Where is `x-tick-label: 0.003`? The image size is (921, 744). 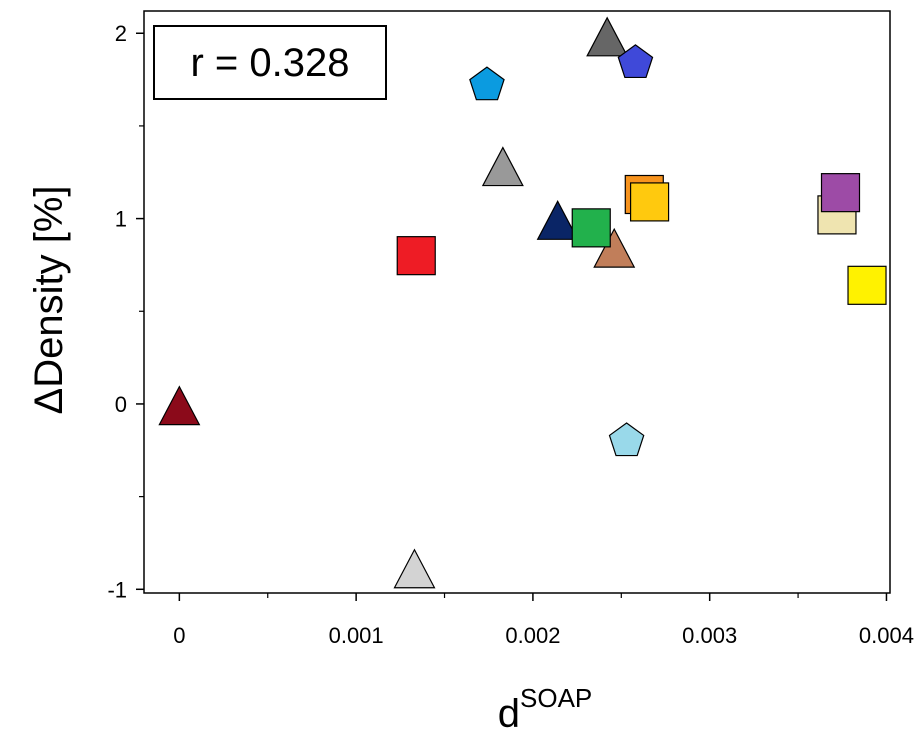 x-tick-label: 0.003 is located at coordinates (709, 635).